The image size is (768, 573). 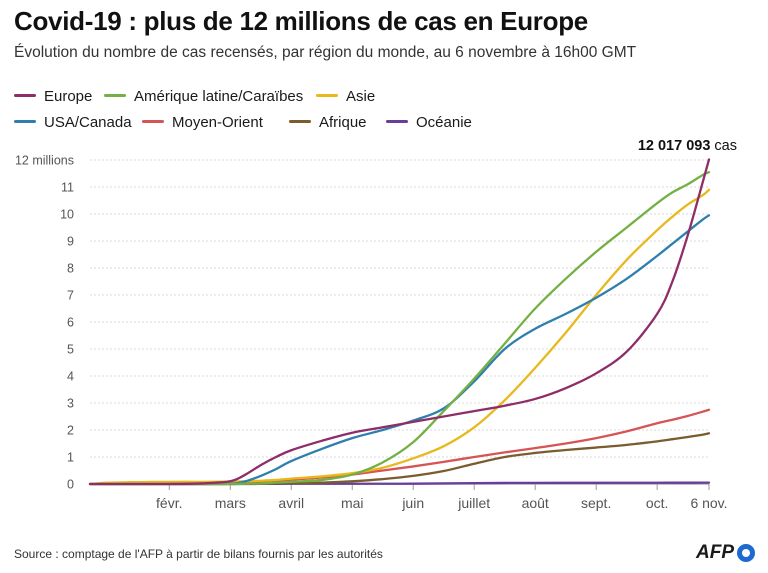 I want to click on x-tick-label: oct., so click(x=657, y=503).